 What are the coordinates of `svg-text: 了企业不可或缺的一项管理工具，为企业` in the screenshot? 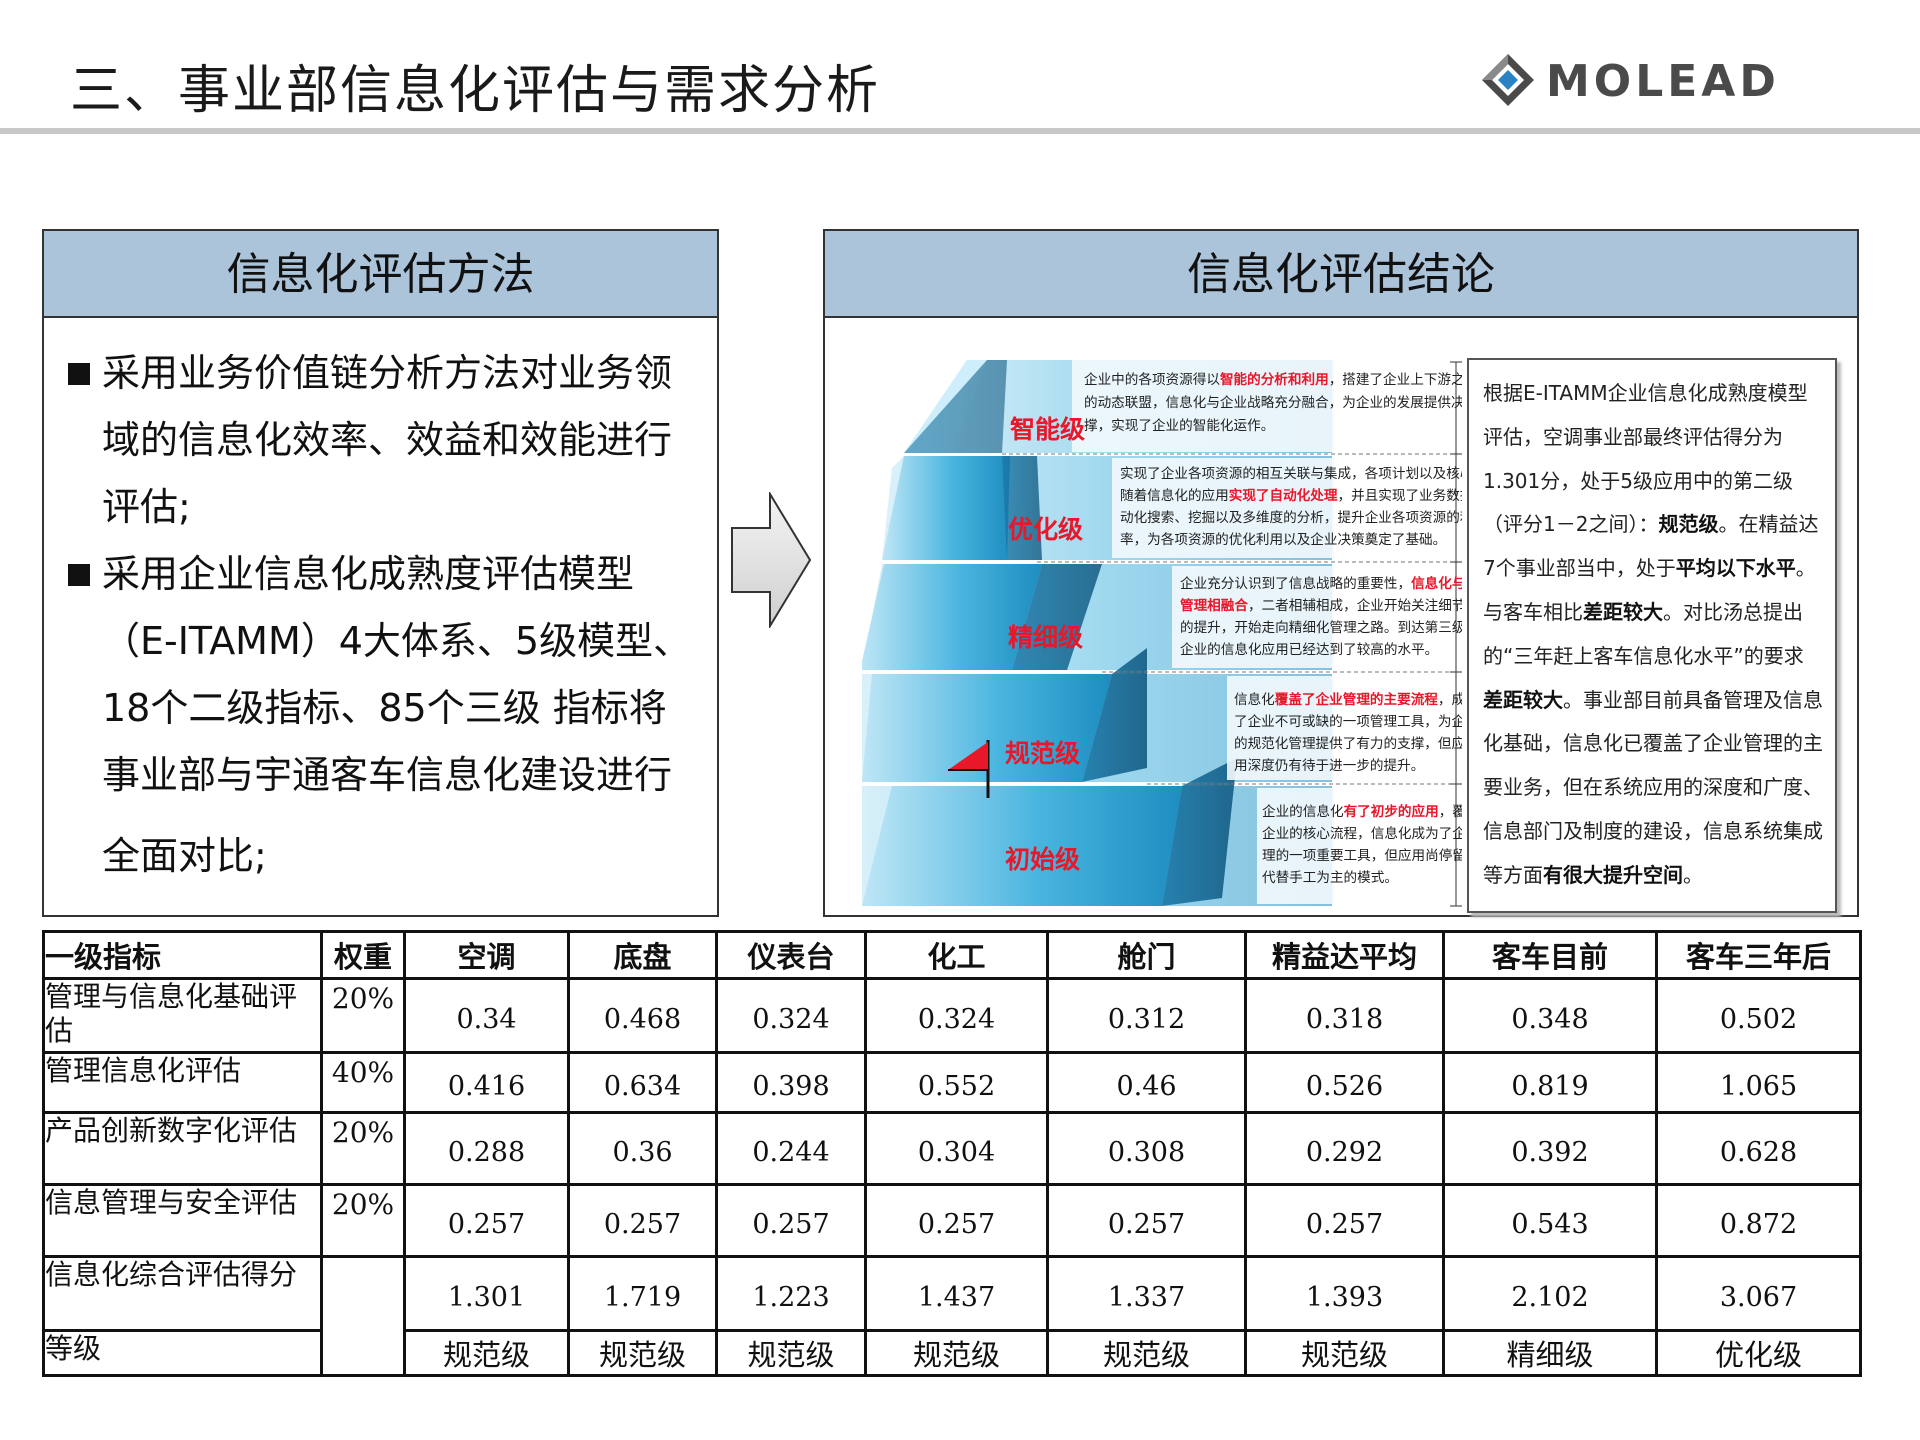 It's located at (1348, 721).